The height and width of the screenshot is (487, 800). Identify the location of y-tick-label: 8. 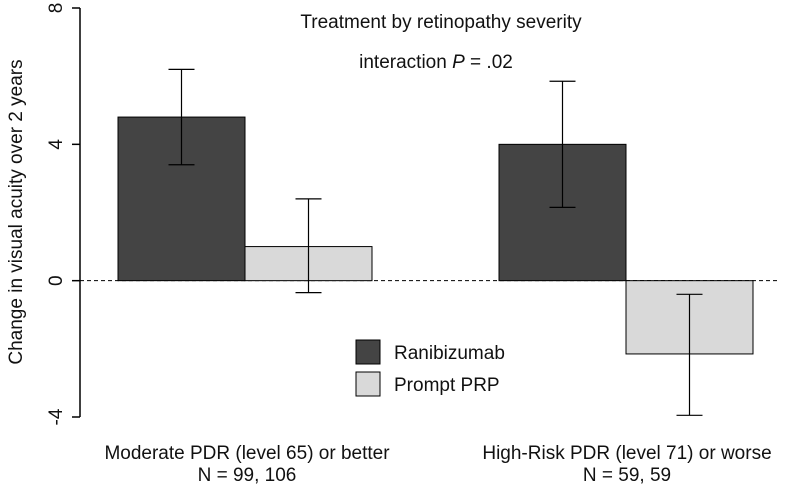
(56, 8).